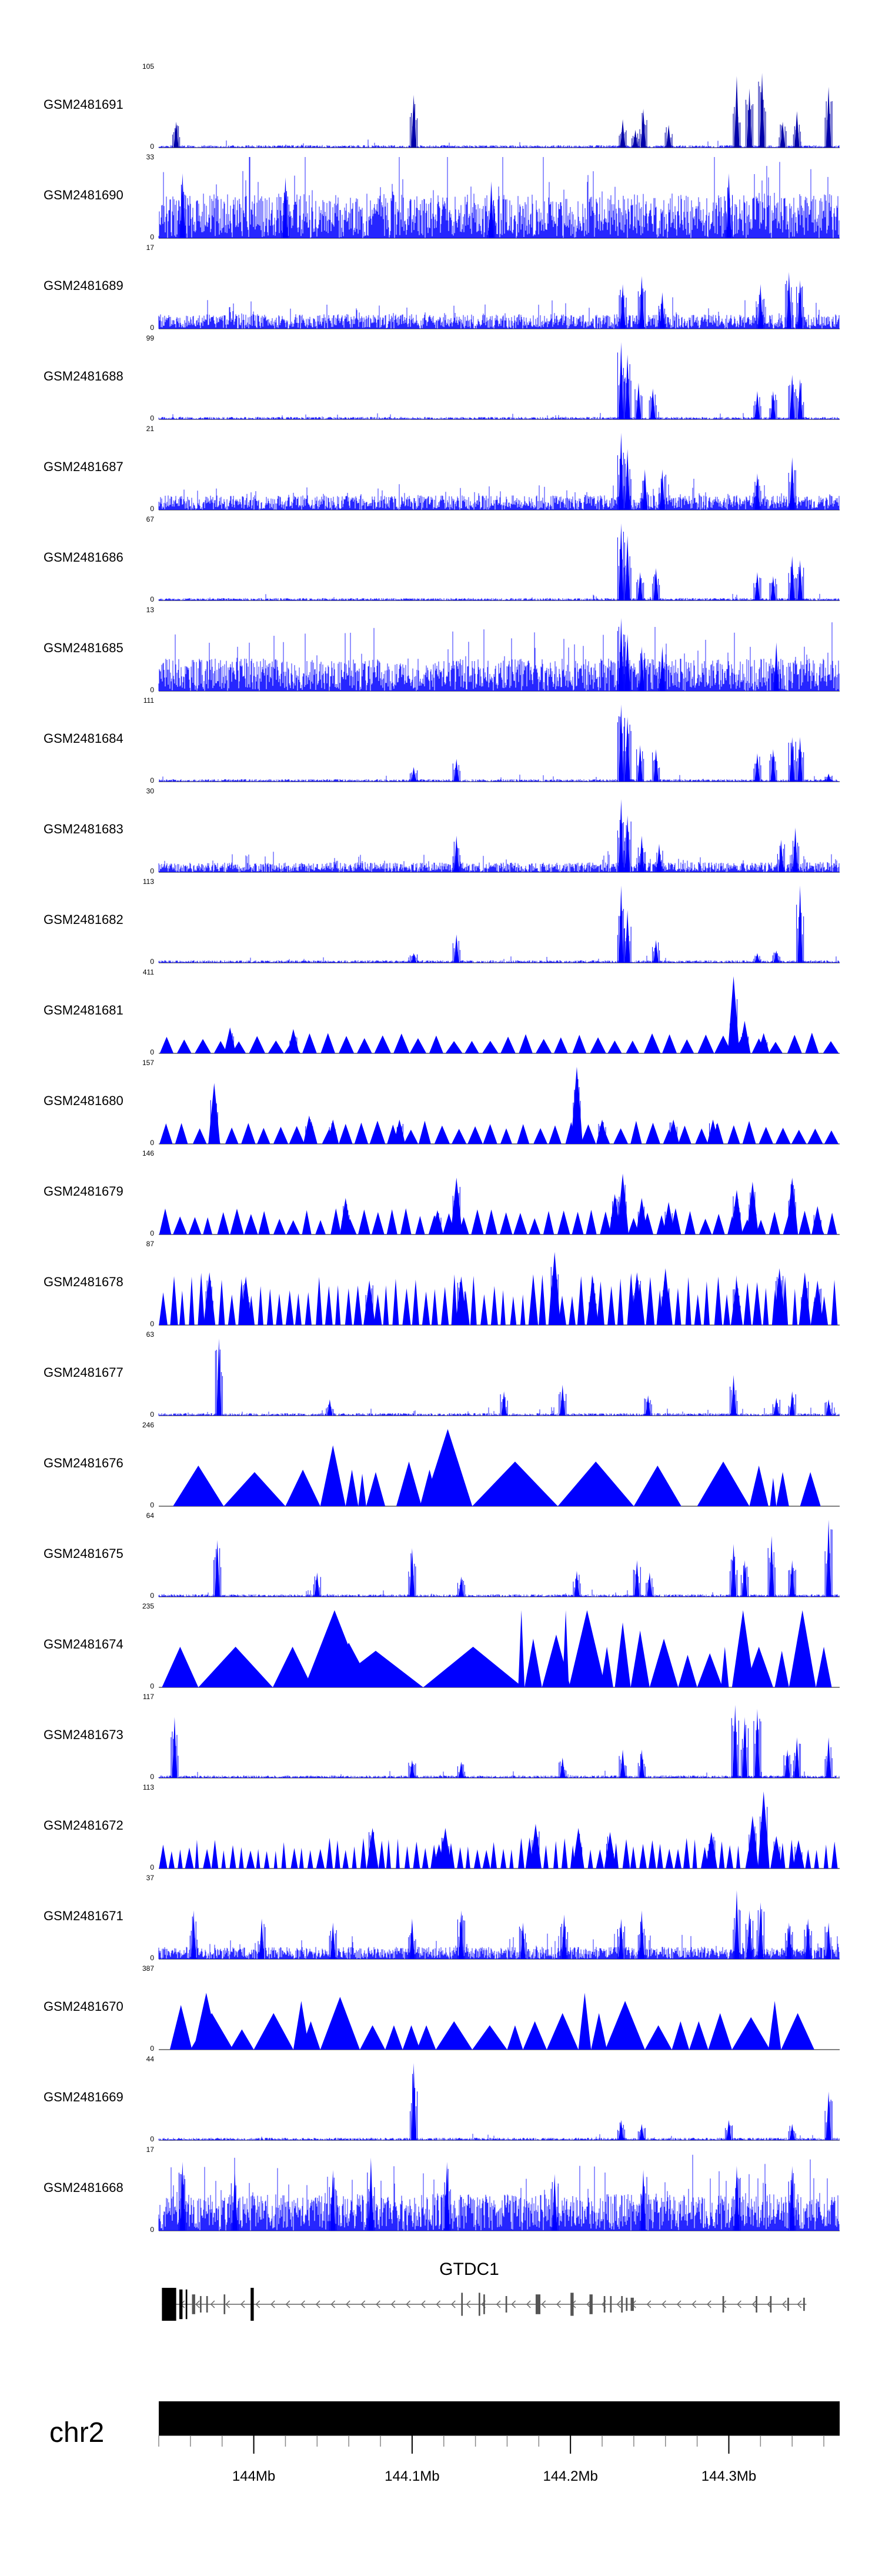 The image size is (882, 2576). I want to click on track-max-label: 30, so click(150, 791).